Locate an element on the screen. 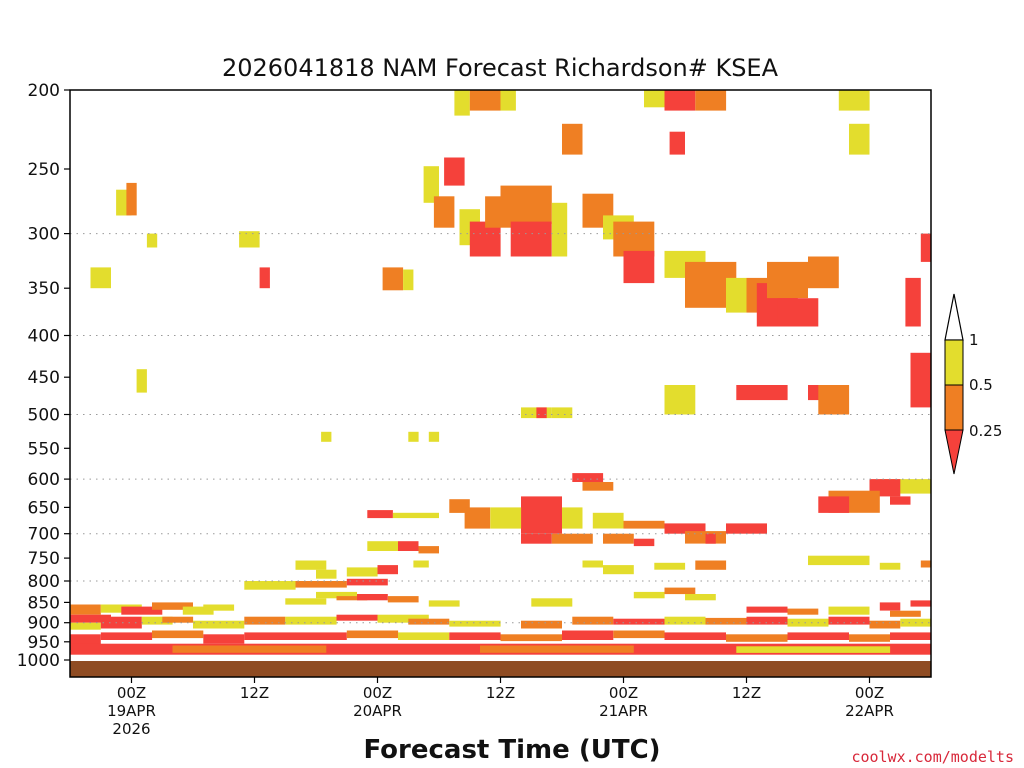  ground-layer is located at coordinates (500, 669).